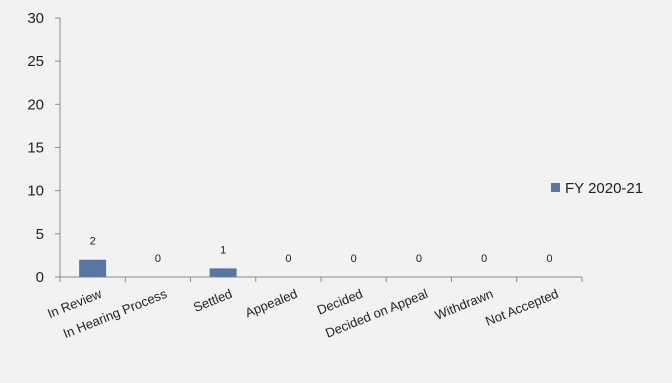  Describe the element at coordinates (35, 104) in the screenshot. I see `y-tick-label: 20` at that location.